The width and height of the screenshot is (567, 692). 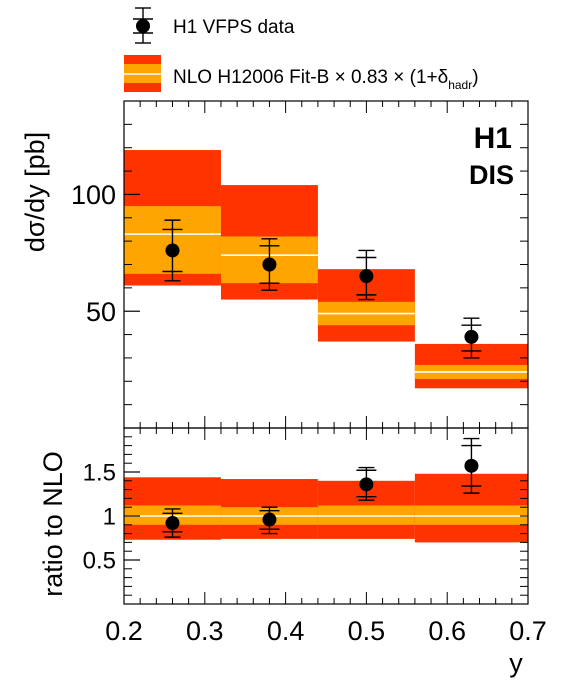 I want to click on legend-nlo-swatch, so click(x=142, y=73).